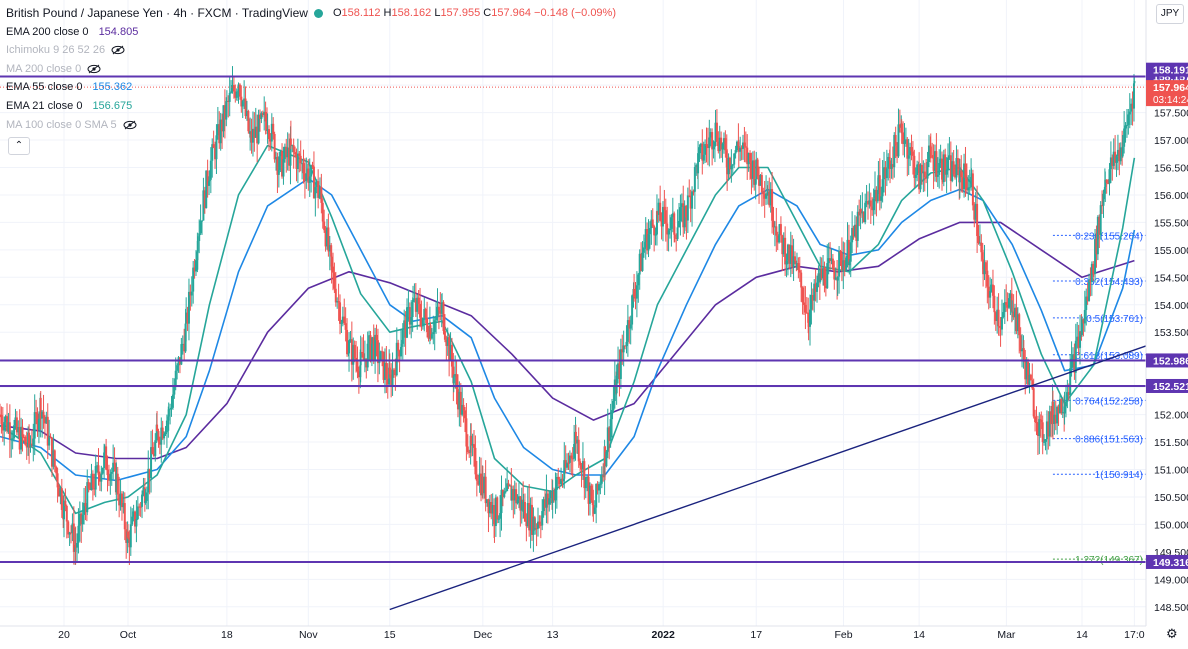 Image resolution: width=1188 pixels, height=649 pixels. I want to click on indicator-row: Ichimoku 9 26 52 26, so click(311, 50).